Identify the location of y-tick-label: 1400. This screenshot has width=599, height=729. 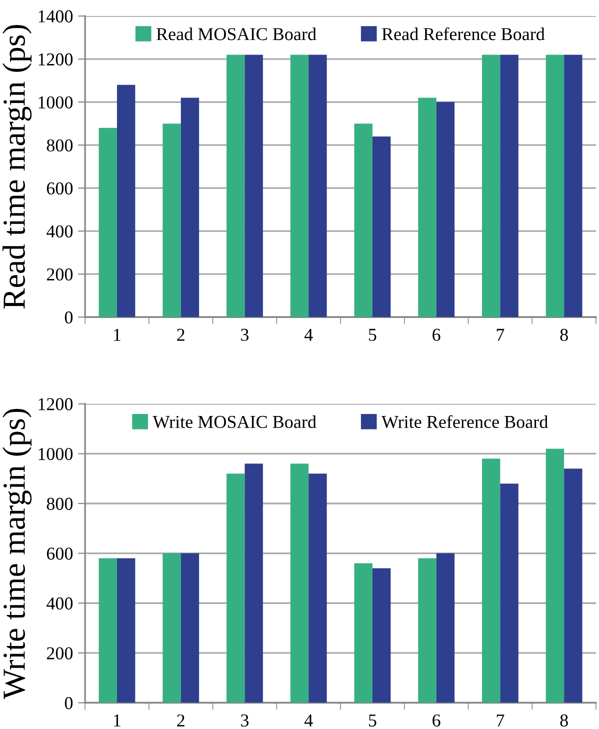
(55, 16).